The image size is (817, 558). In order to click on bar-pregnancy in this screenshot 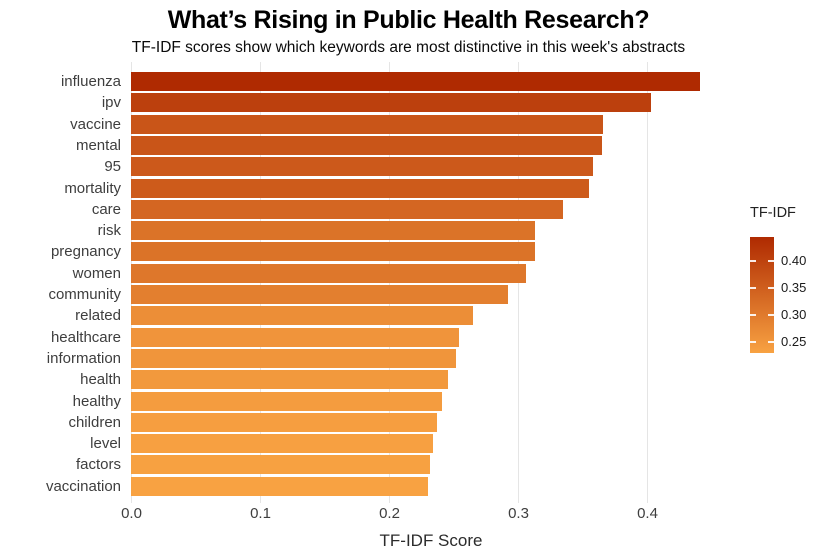, I will do `click(333, 252)`.